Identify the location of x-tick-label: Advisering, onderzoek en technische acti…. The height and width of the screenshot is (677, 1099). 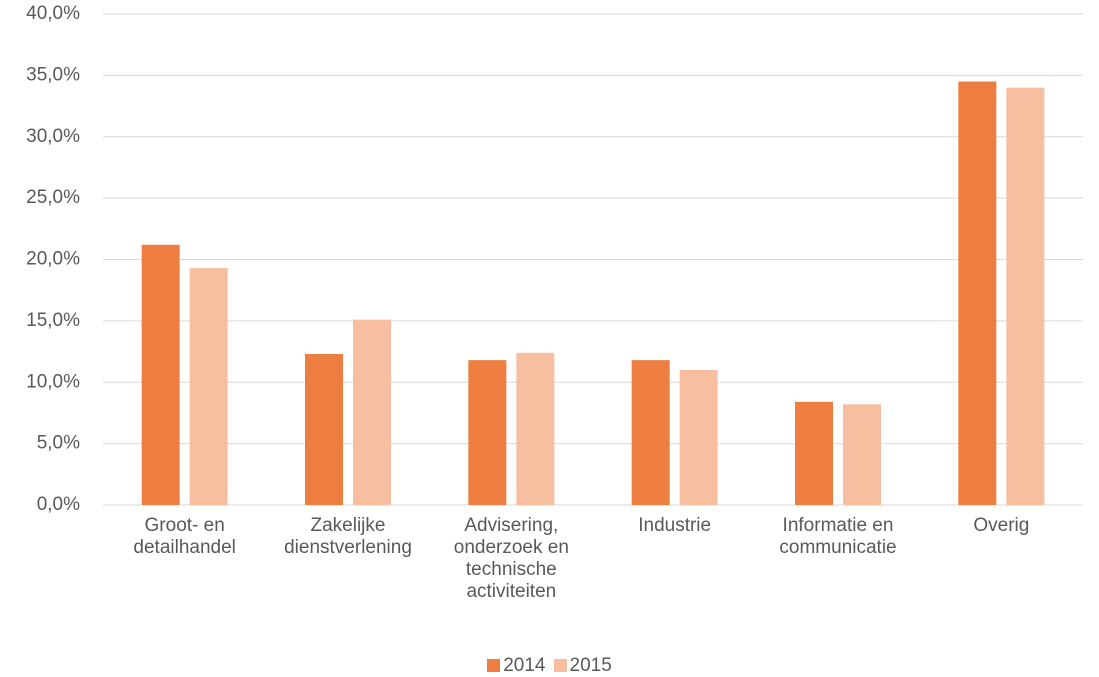
(511, 558).